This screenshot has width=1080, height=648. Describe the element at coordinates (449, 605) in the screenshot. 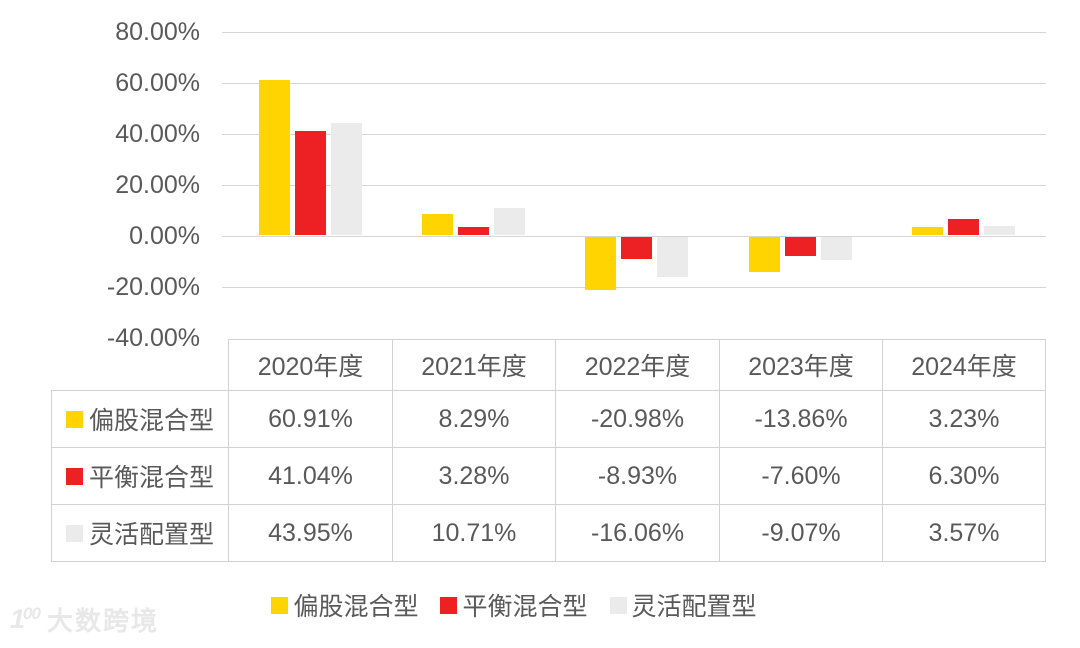

I see `legend-swatch-red` at that location.